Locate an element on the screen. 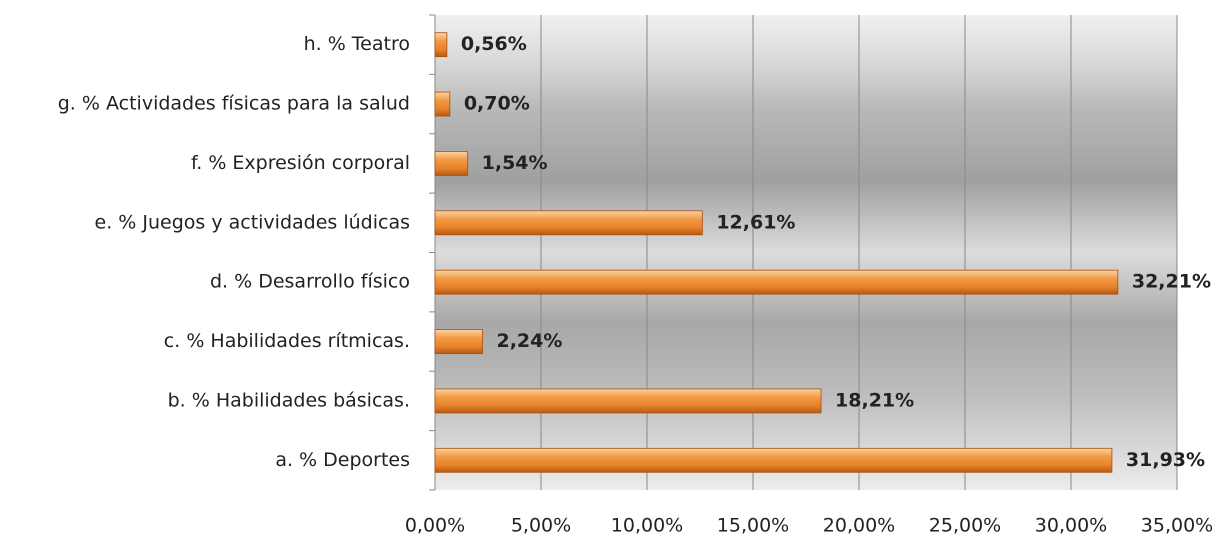  x-tick-label: 15,00% is located at coordinates (753, 526).